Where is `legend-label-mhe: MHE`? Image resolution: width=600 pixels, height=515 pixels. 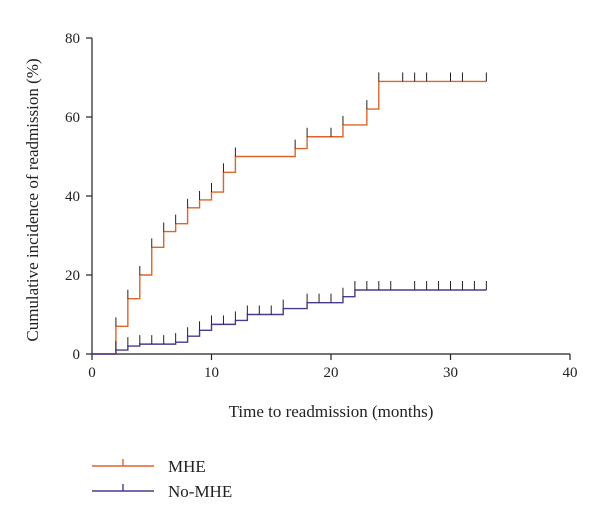 legend-label-mhe: MHE is located at coordinates (187, 466).